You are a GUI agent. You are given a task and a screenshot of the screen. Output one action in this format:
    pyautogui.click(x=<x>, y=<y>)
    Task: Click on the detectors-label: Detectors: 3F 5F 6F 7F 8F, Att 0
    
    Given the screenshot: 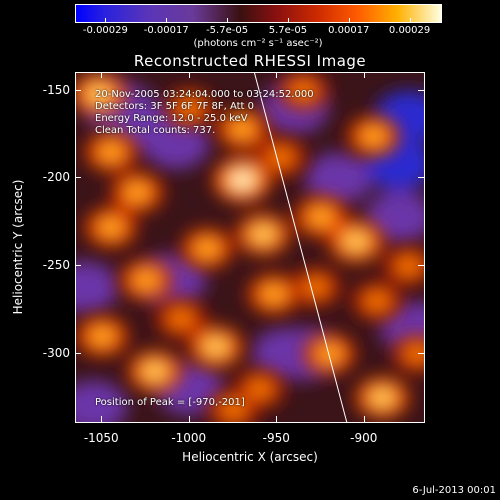 What is the action you would take?
    pyautogui.click(x=175, y=106)
    